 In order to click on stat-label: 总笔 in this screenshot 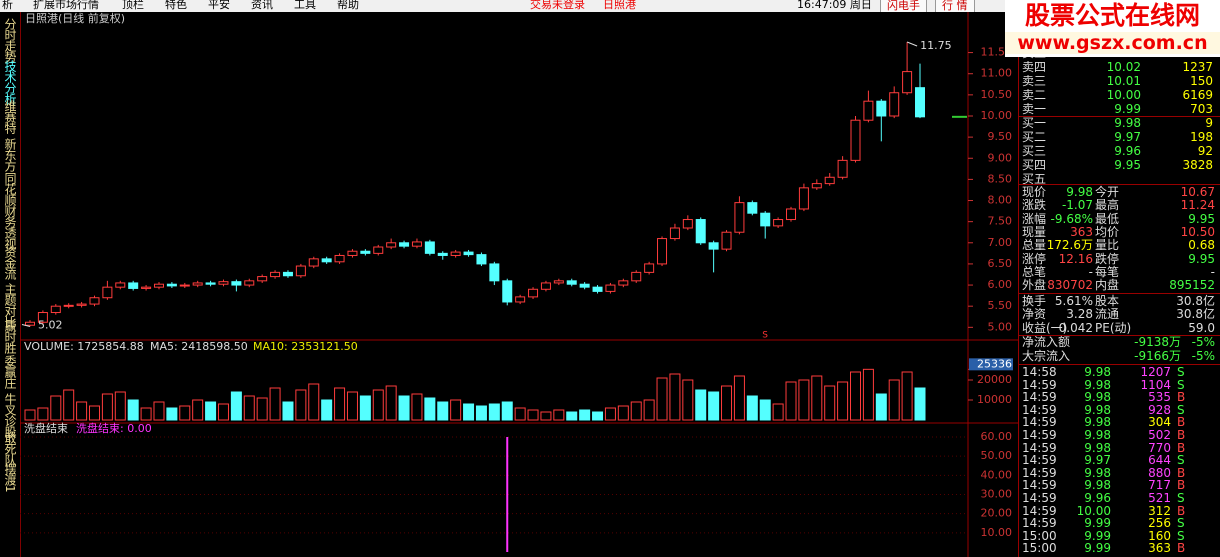, I will do `click(1034, 271)`.